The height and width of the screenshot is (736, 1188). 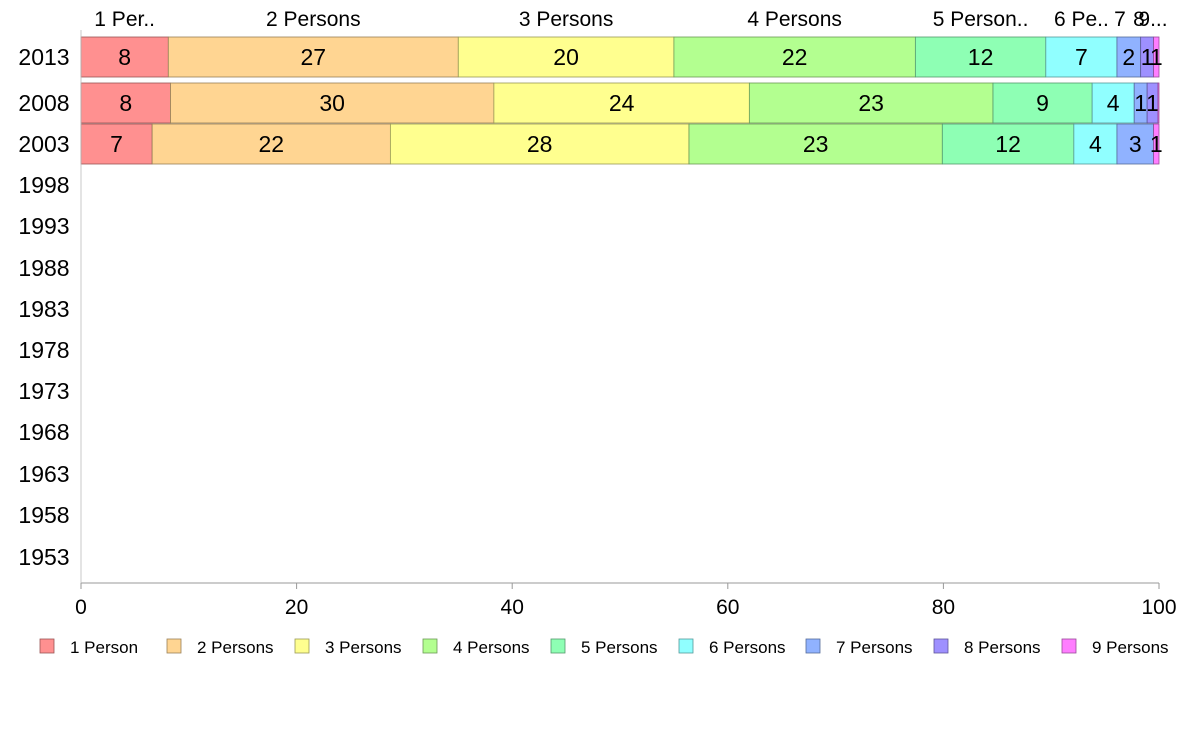 I want to click on data-label: 20, so click(x=566, y=57).